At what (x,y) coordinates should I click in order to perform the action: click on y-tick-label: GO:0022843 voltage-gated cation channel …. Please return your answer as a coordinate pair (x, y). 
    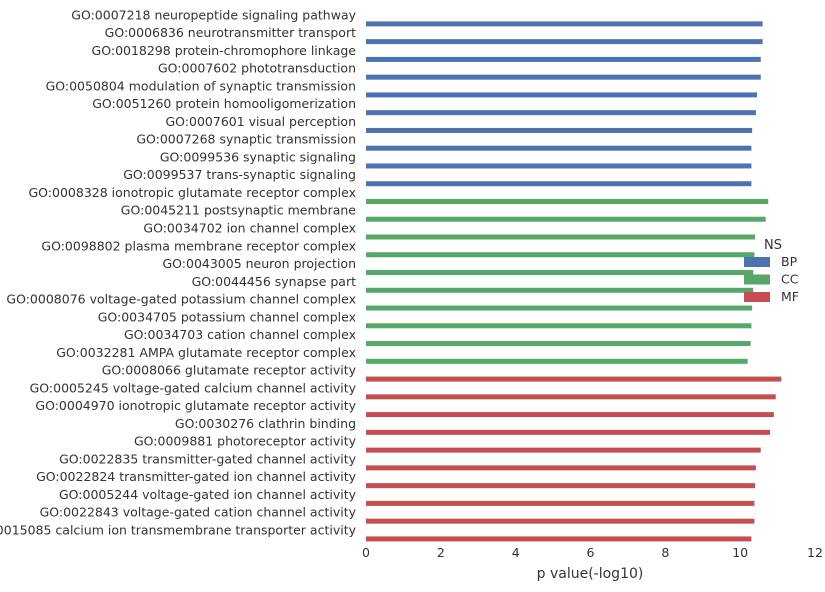
    Looking at the image, I should click on (198, 512).